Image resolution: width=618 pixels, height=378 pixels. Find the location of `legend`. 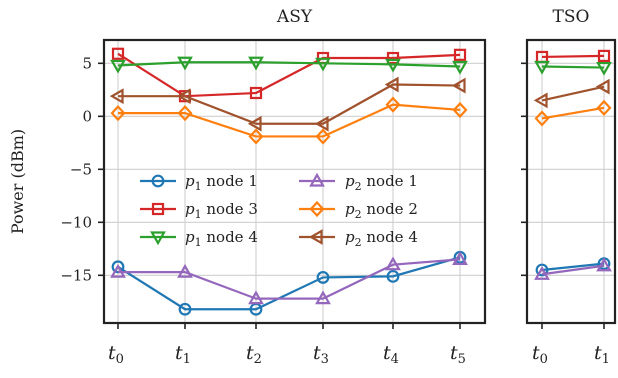

legend is located at coordinates (237, 209).